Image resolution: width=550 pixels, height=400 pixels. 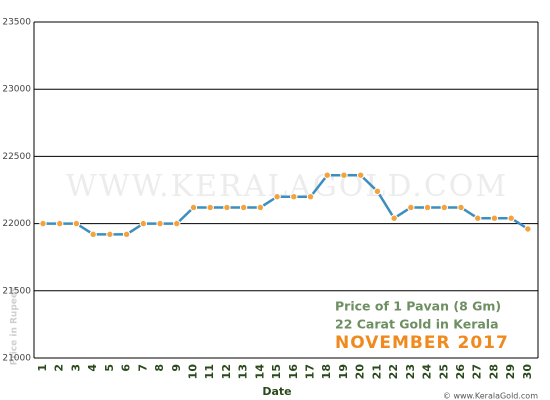 I want to click on y-tick-label: 22500, so click(x=16, y=157).